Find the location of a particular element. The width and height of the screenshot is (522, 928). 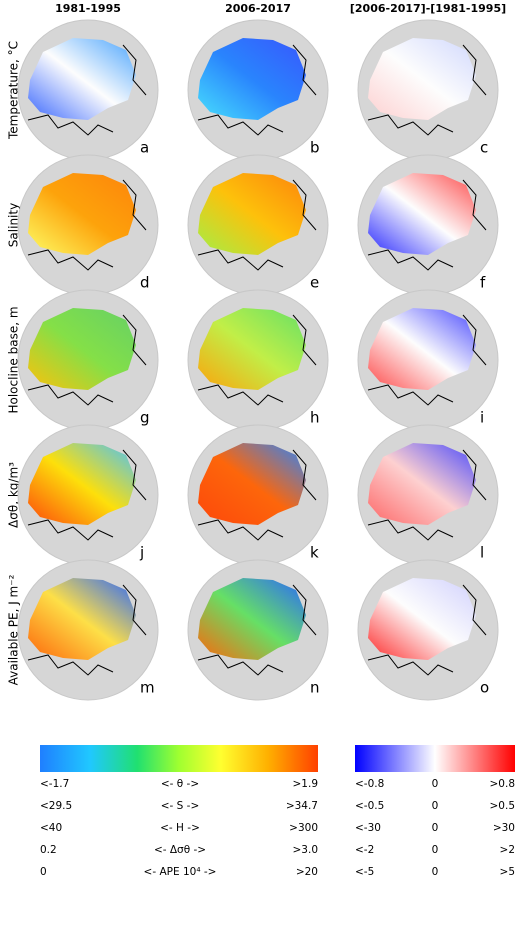

column-title: 2006-2017 is located at coordinates (258, 8).